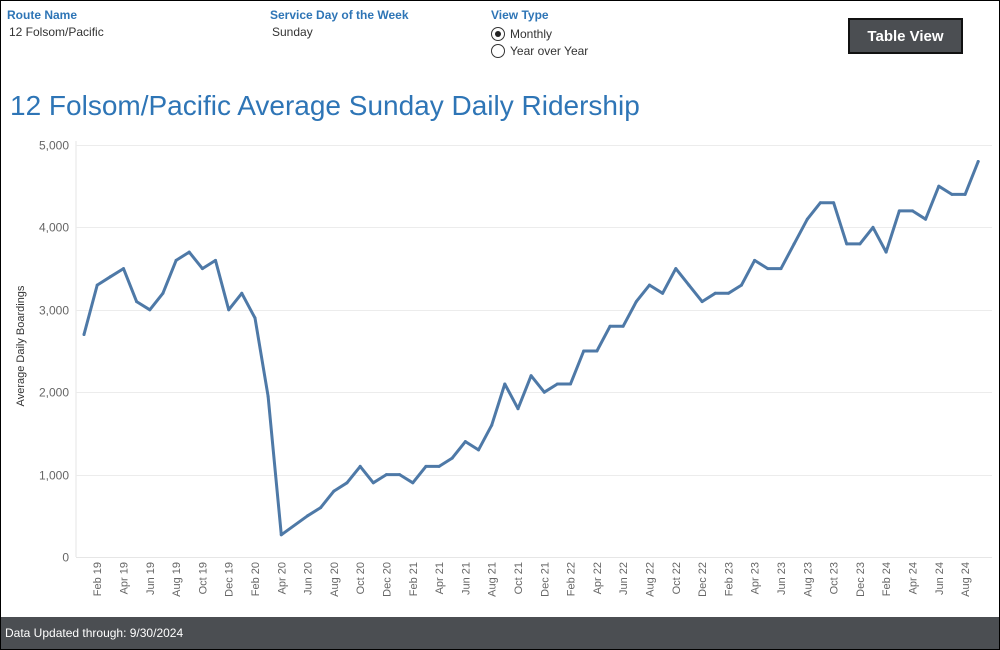 The height and width of the screenshot is (650, 1000). What do you see at coordinates (292, 32) in the screenshot?
I see `service-day-filter-value: Sunday` at bounding box center [292, 32].